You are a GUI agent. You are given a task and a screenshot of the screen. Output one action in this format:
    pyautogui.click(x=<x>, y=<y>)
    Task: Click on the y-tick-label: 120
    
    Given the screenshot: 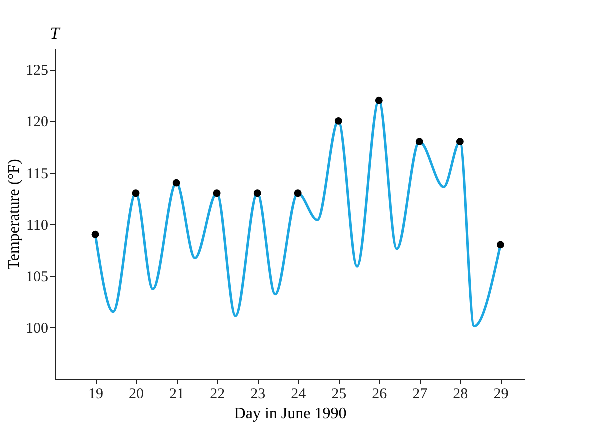 What is the action you would take?
    pyautogui.click(x=37, y=122)
    